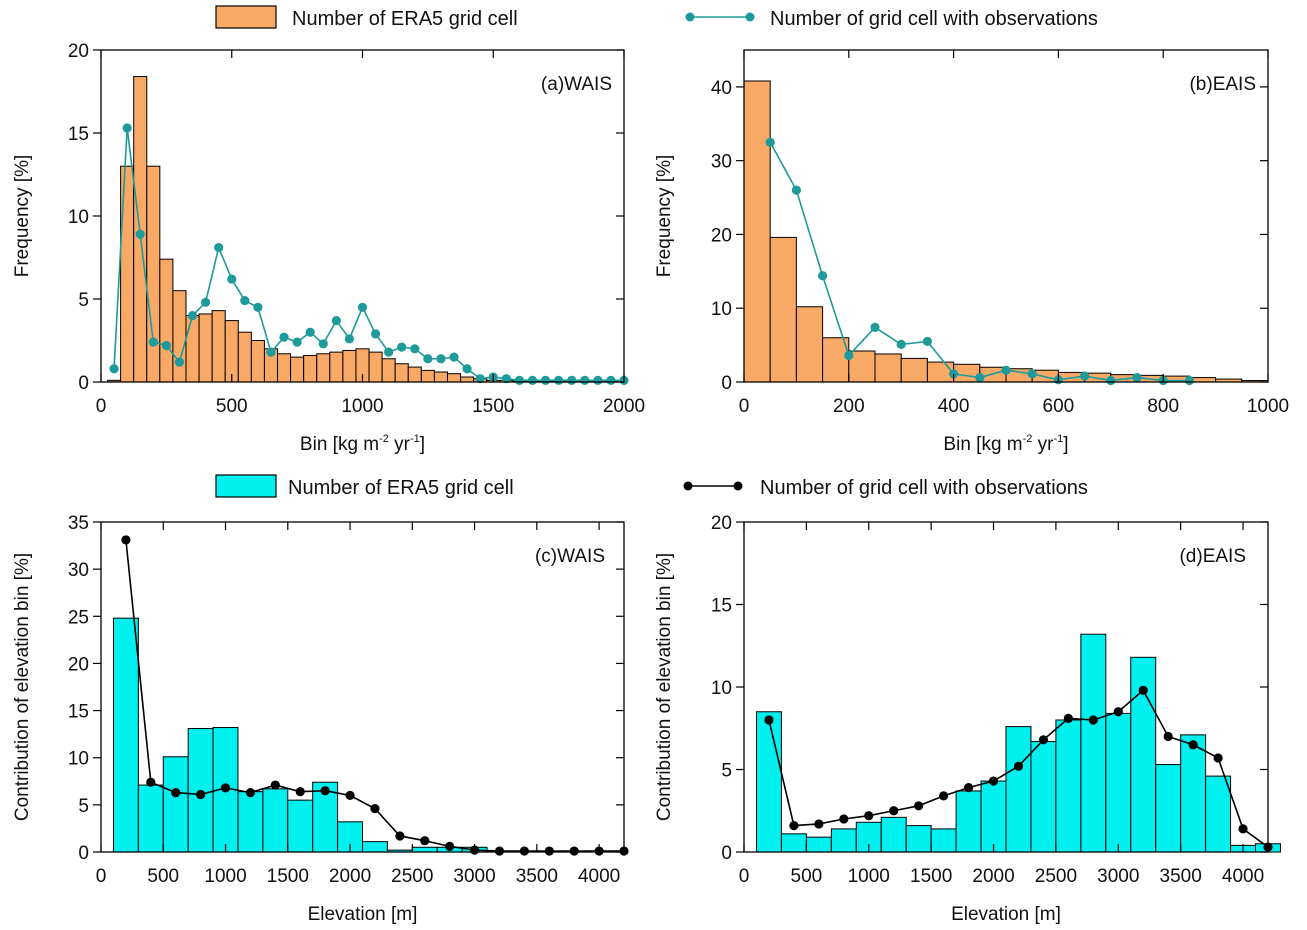 This screenshot has width=1307, height=930. What do you see at coordinates (22, 687) in the screenshot?
I see `y-axis-label: Contribution of elevation bin [%]` at bounding box center [22, 687].